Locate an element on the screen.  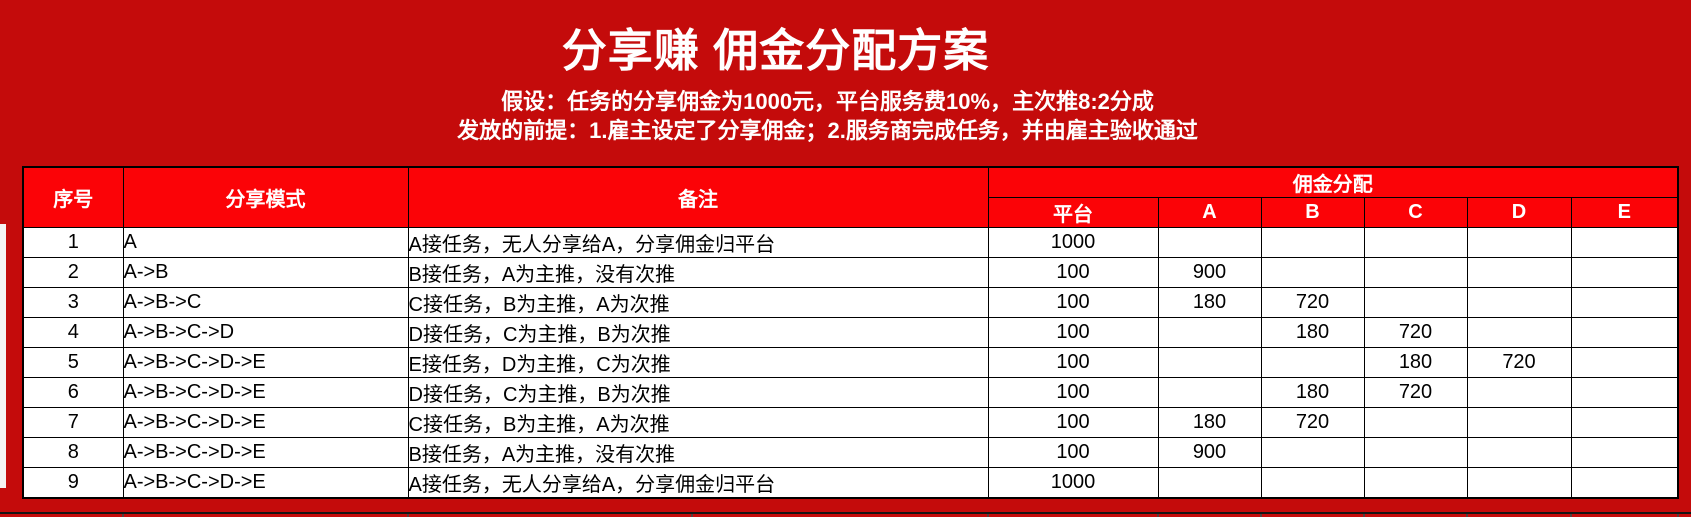
sheet-edge-sliver is located at coordinates (3, 356).